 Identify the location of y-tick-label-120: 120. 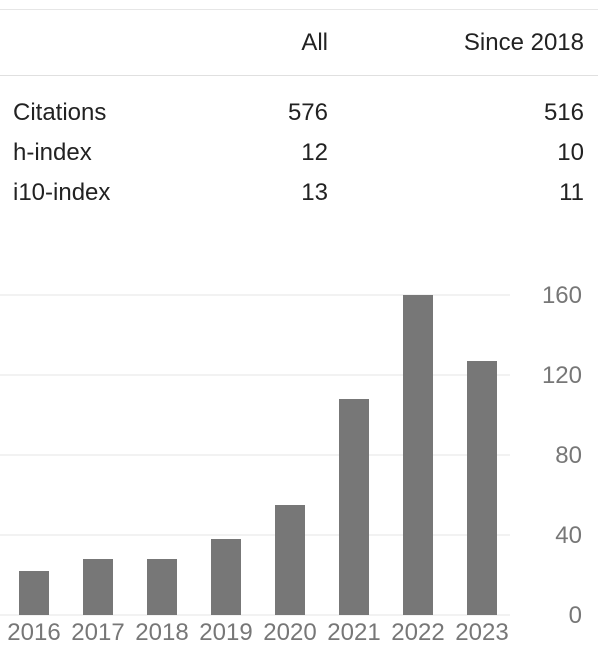
(562, 375).